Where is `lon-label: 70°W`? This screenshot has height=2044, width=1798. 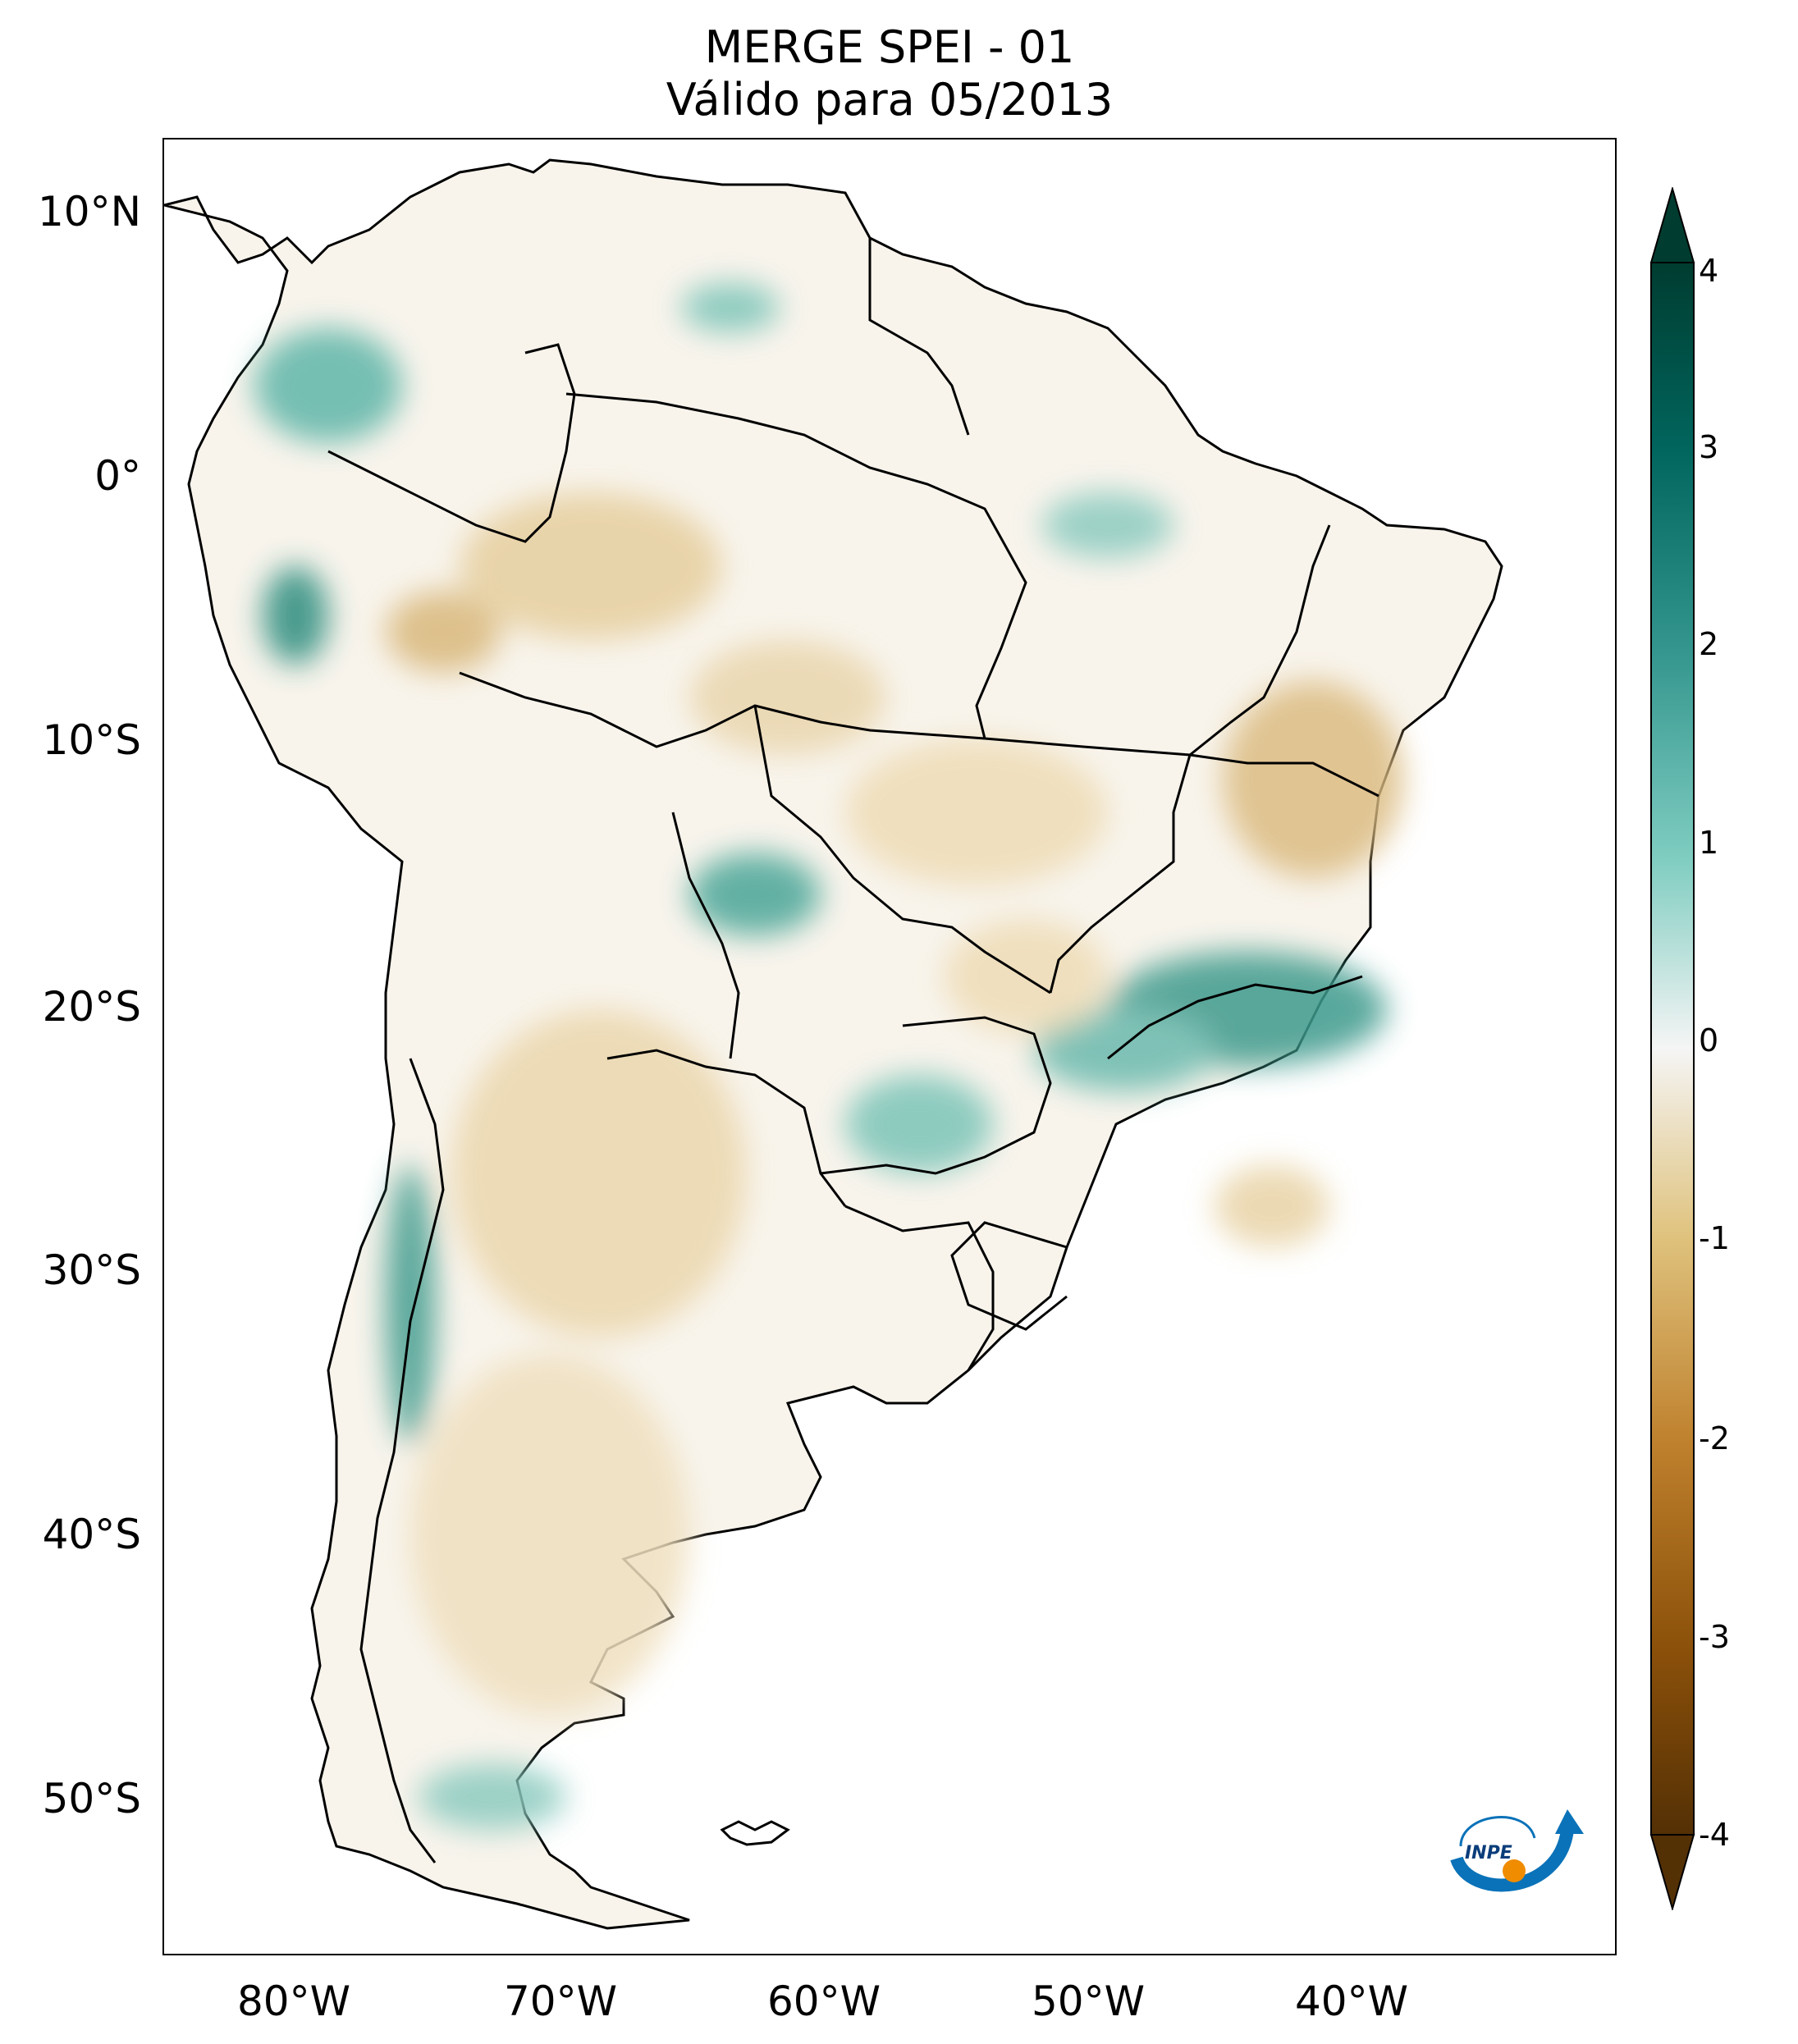
lon-label: 70°W is located at coordinates (560, 2002).